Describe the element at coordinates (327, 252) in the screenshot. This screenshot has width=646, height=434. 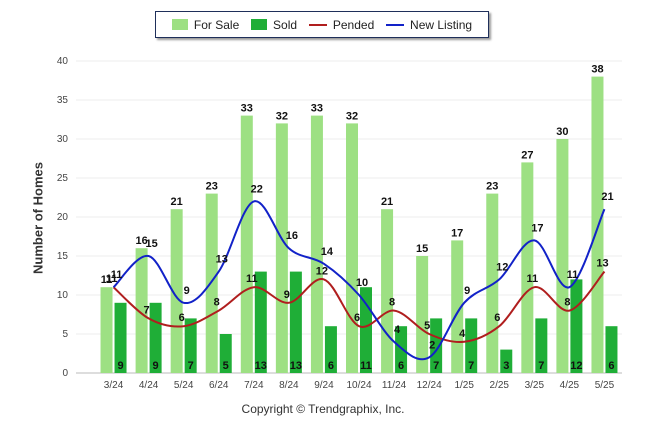
I see `data-label-new-listing: 14` at that location.